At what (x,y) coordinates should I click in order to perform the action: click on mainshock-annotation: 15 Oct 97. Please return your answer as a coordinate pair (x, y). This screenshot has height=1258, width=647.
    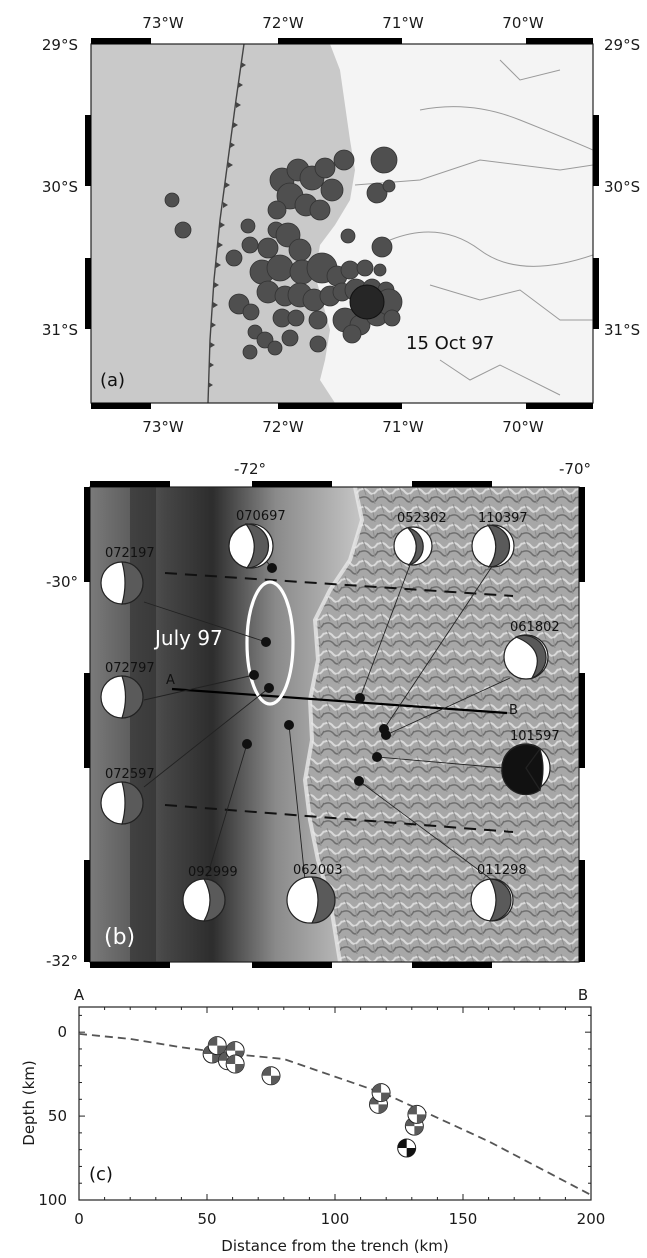
    Looking at the image, I should click on (450, 343).